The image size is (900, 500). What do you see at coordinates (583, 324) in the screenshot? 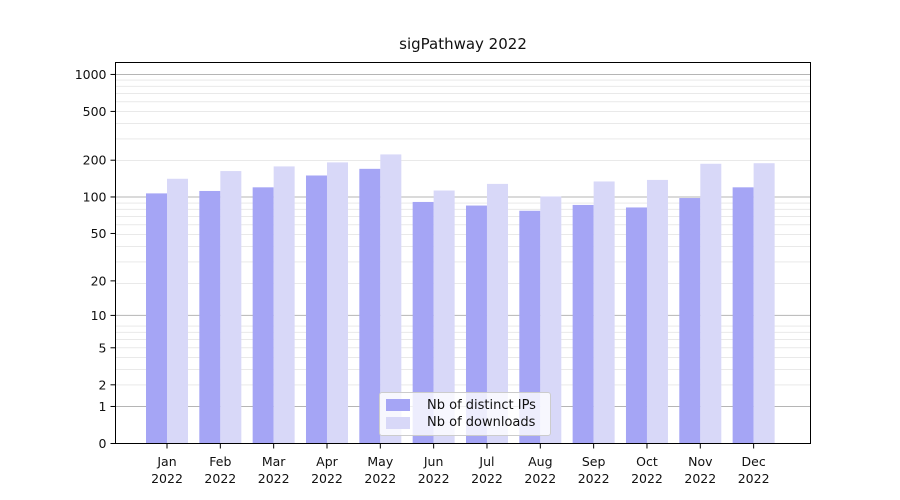
I see `bar-ips-sep` at bounding box center [583, 324].